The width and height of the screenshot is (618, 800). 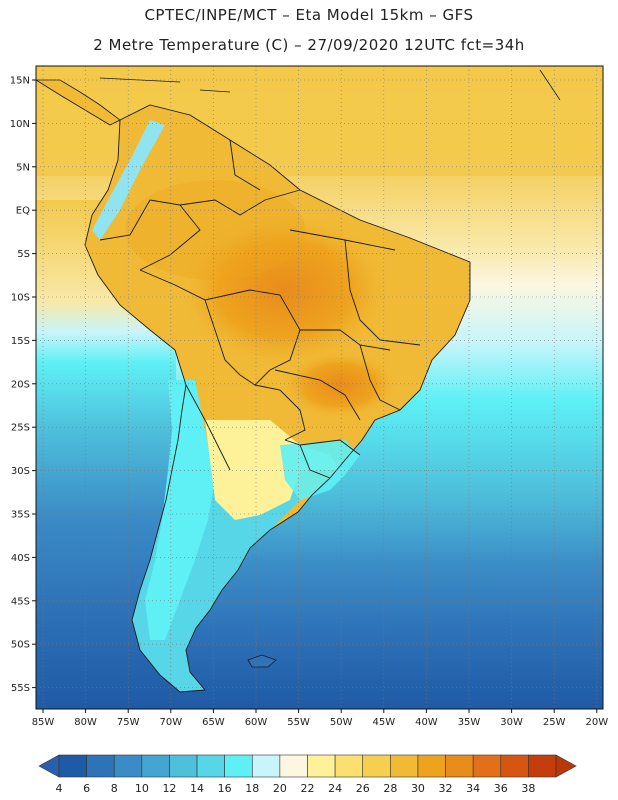 I want to click on lon-label: 85W, so click(x=43, y=722).